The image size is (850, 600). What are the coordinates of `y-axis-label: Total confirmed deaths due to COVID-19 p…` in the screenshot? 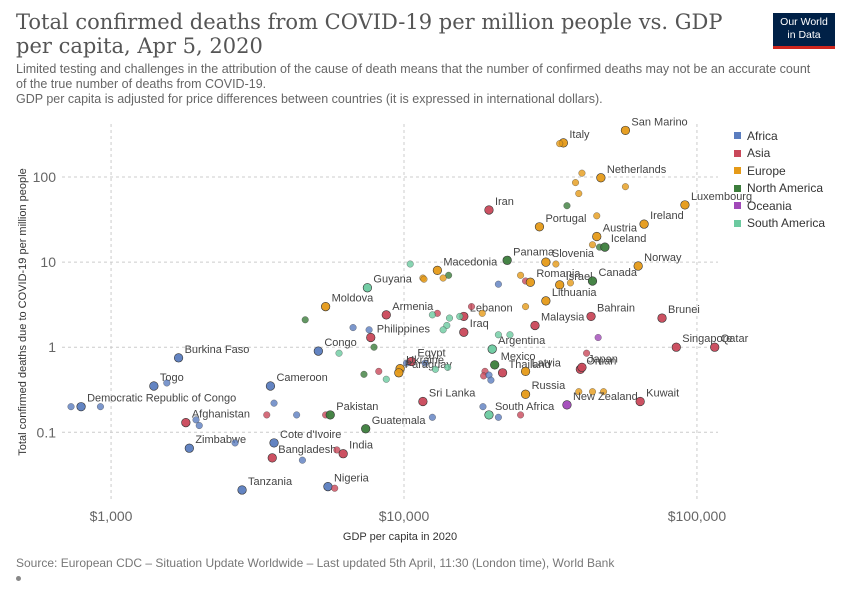 It's located at (23, 311).